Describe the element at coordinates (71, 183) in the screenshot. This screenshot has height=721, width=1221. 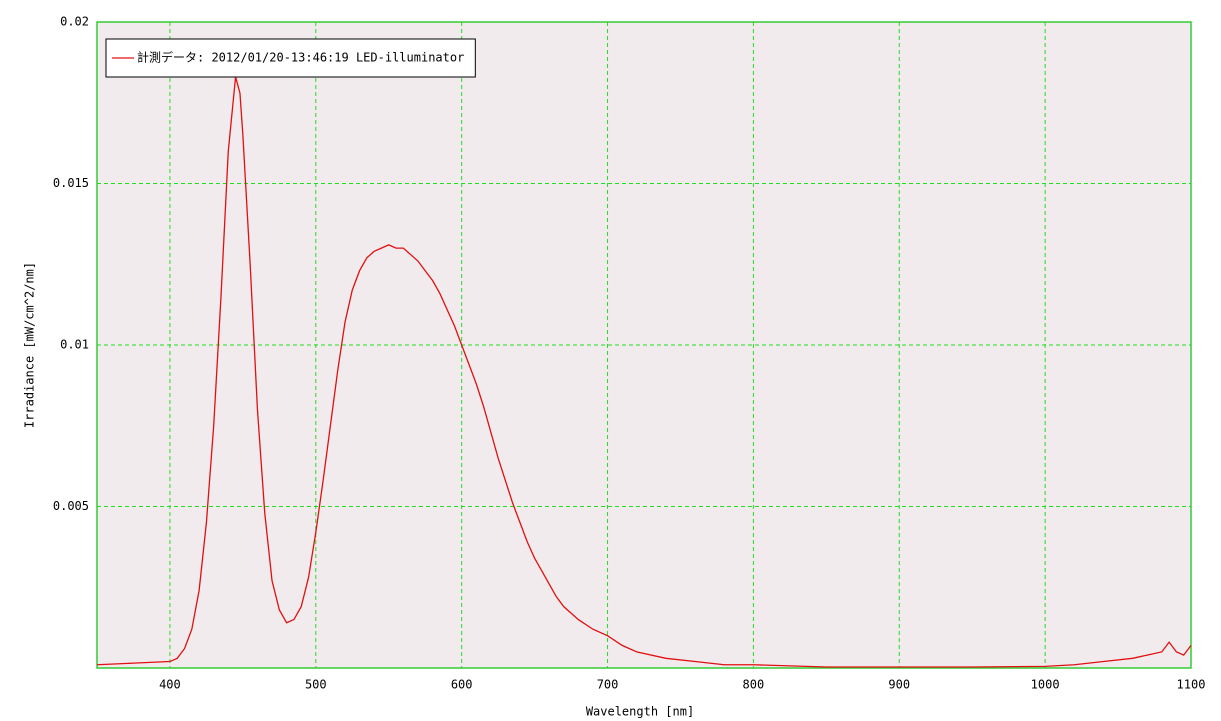
I see `y-tick-label: 0.015` at that location.